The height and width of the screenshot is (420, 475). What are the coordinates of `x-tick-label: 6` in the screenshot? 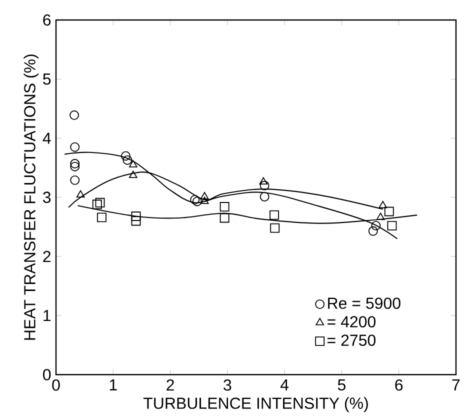 It's located at (399, 385).